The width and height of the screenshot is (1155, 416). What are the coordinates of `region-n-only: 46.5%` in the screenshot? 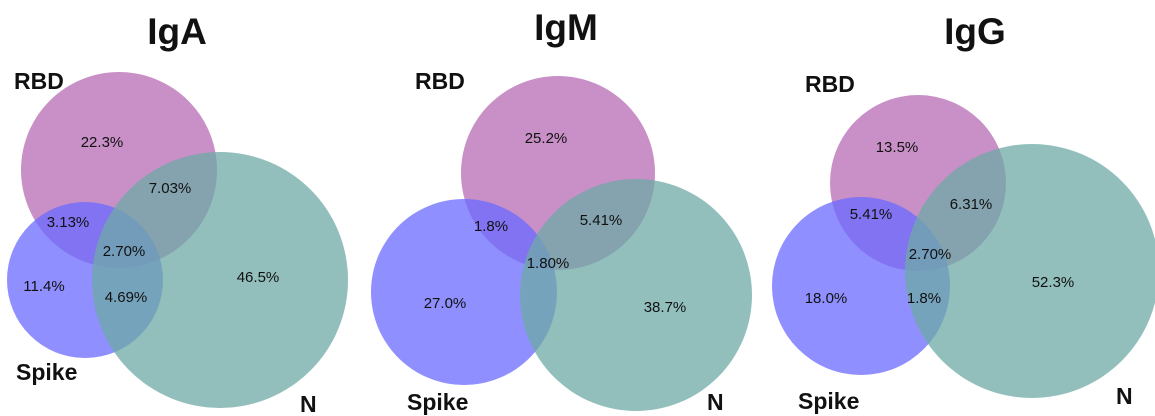 It's located at (258, 277).